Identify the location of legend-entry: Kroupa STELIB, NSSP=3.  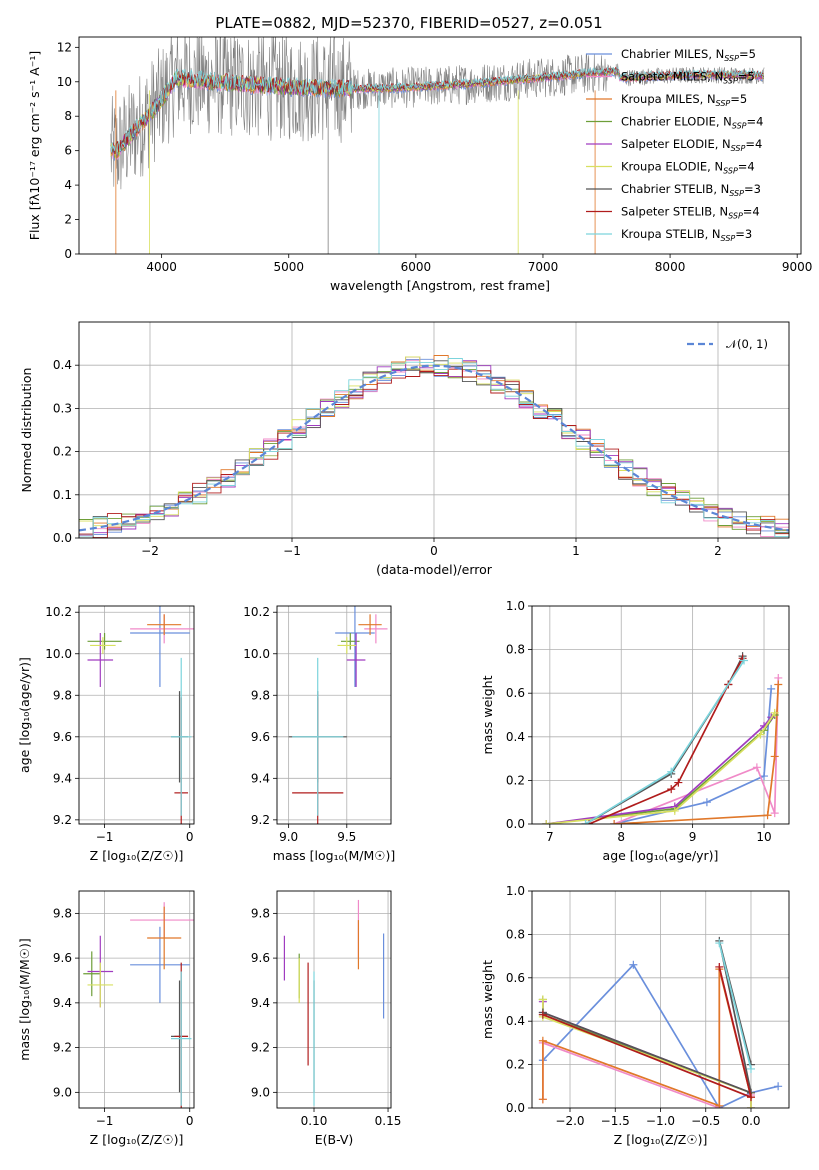
(686, 235).